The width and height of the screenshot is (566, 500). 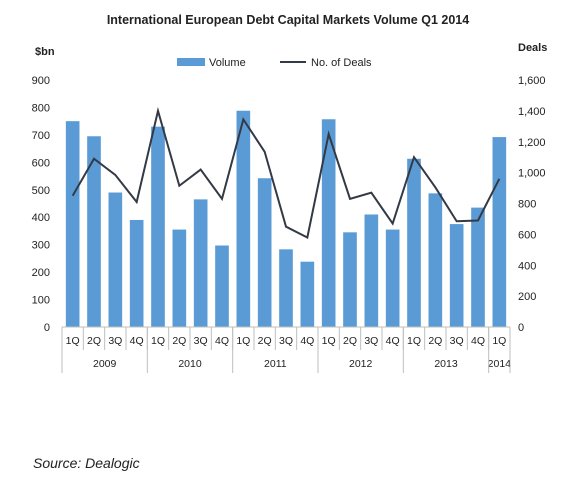 What do you see at coordinates (532, 143) in the screenshot?
I see `y-right-tick-label: 1,200` at bounding box center [532, 143].